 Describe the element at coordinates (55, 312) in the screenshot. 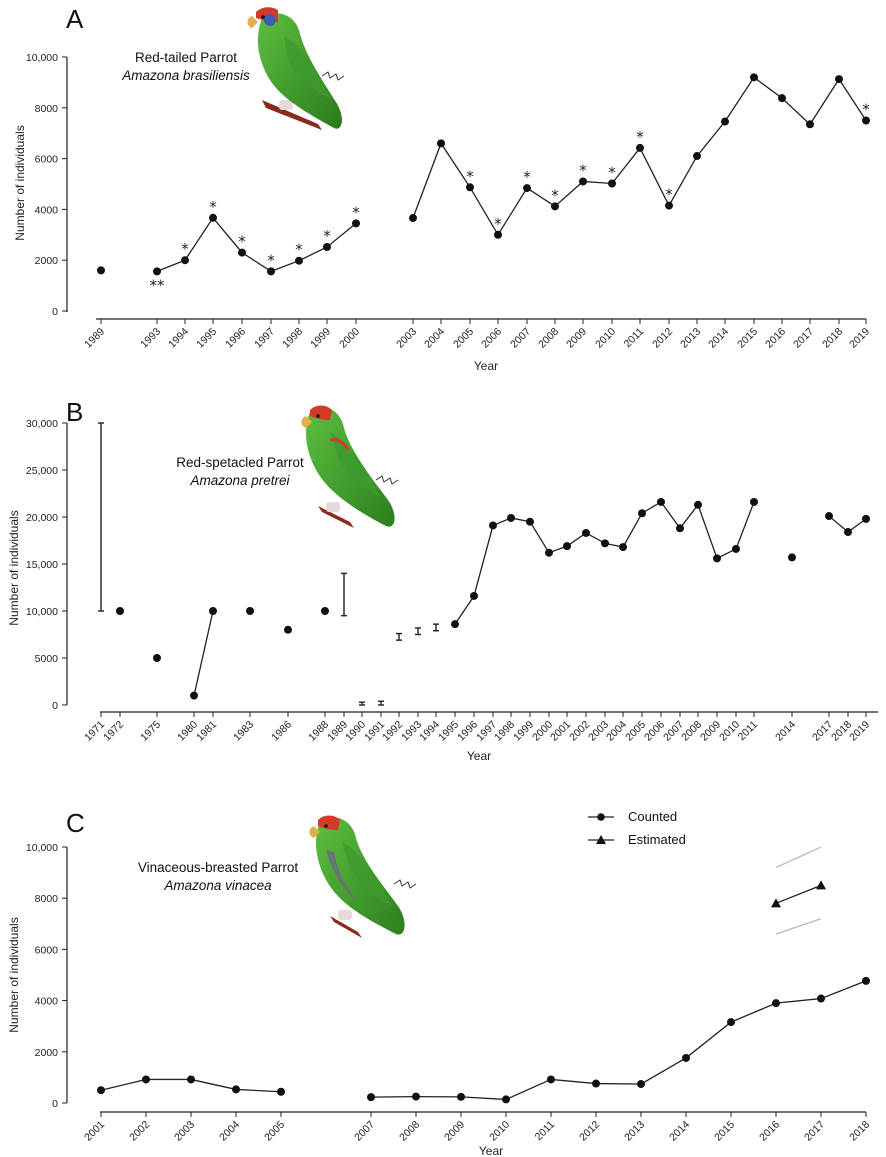

I see `y-tick-label-a: 0` at that location.